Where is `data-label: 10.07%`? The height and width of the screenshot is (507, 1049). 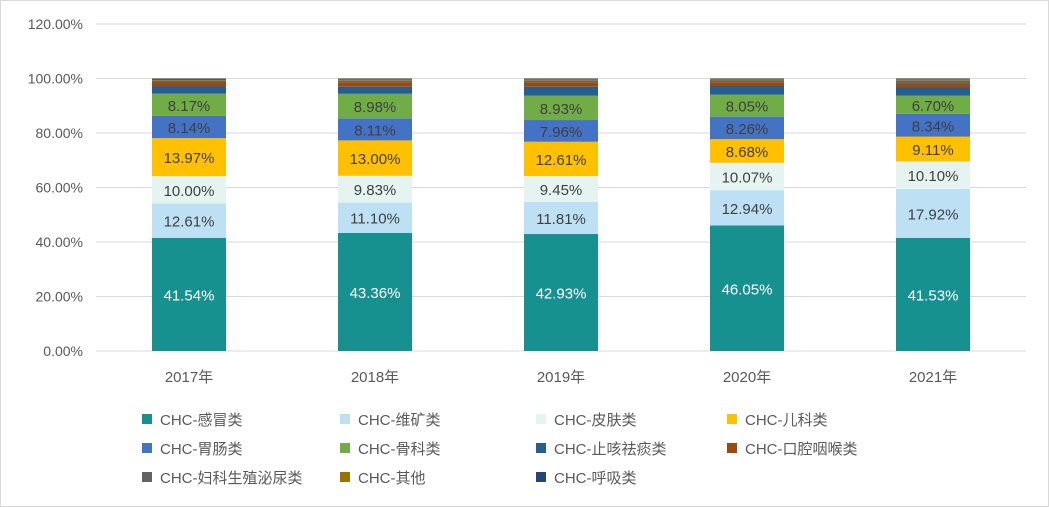 data-label: 10.07% is located at coordinates (747, 178).